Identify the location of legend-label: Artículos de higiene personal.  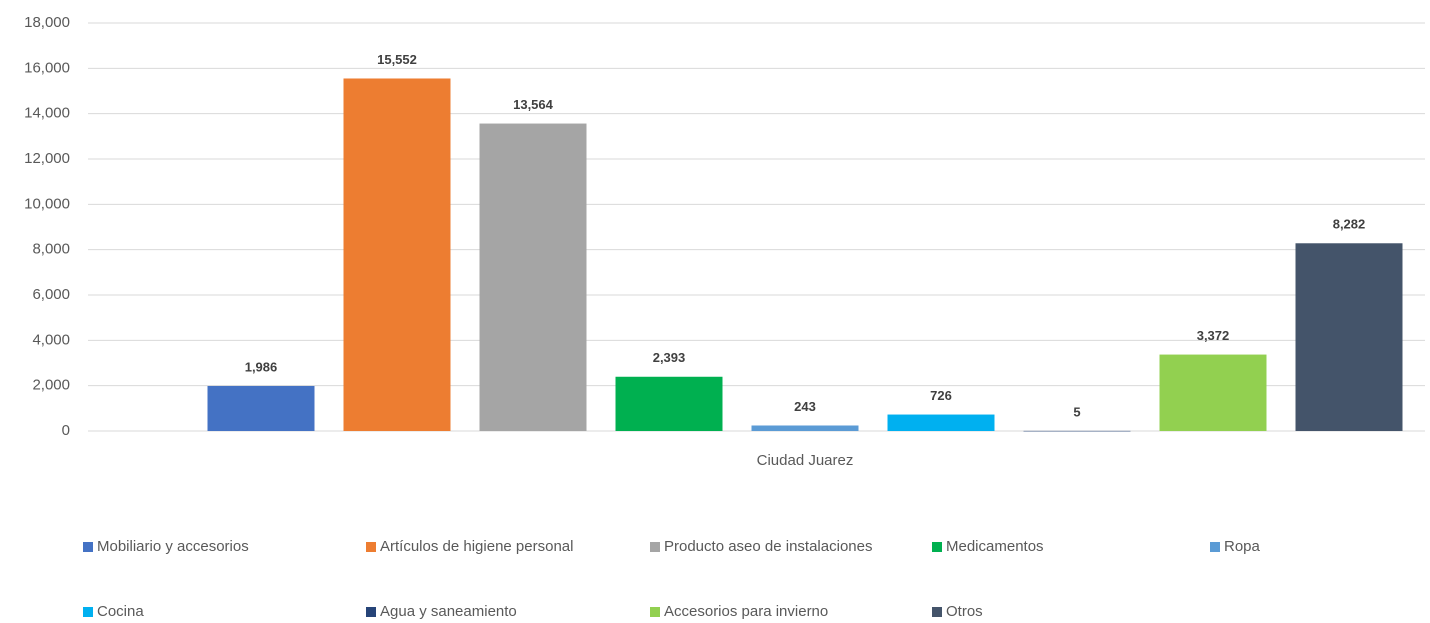
(476, 546).